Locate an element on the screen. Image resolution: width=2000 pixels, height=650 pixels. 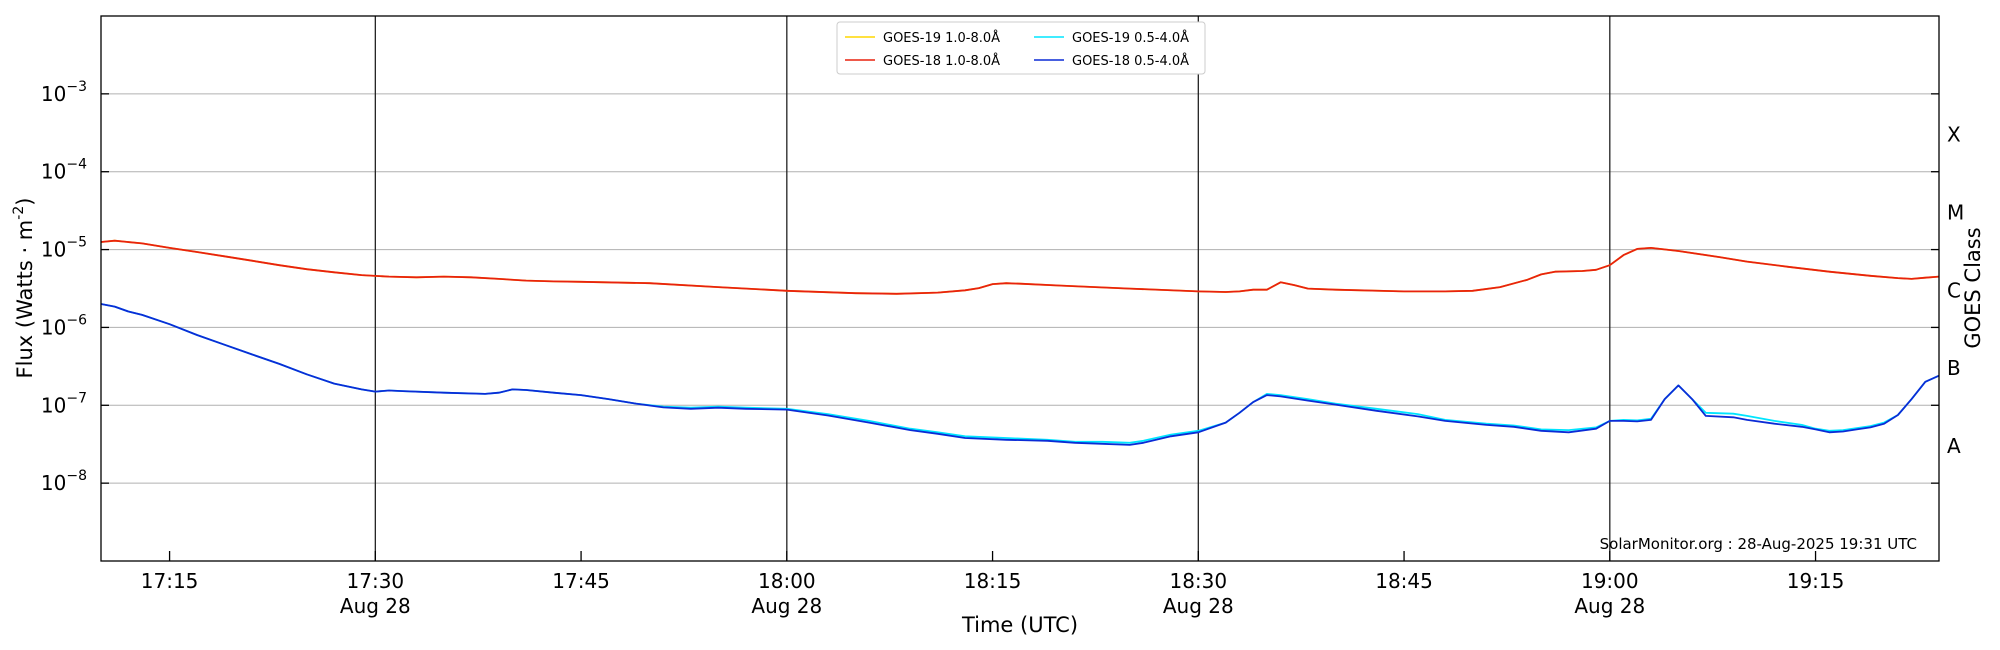
y-tick-label: 10⁻⁸ is located at coordinates (64, 481).